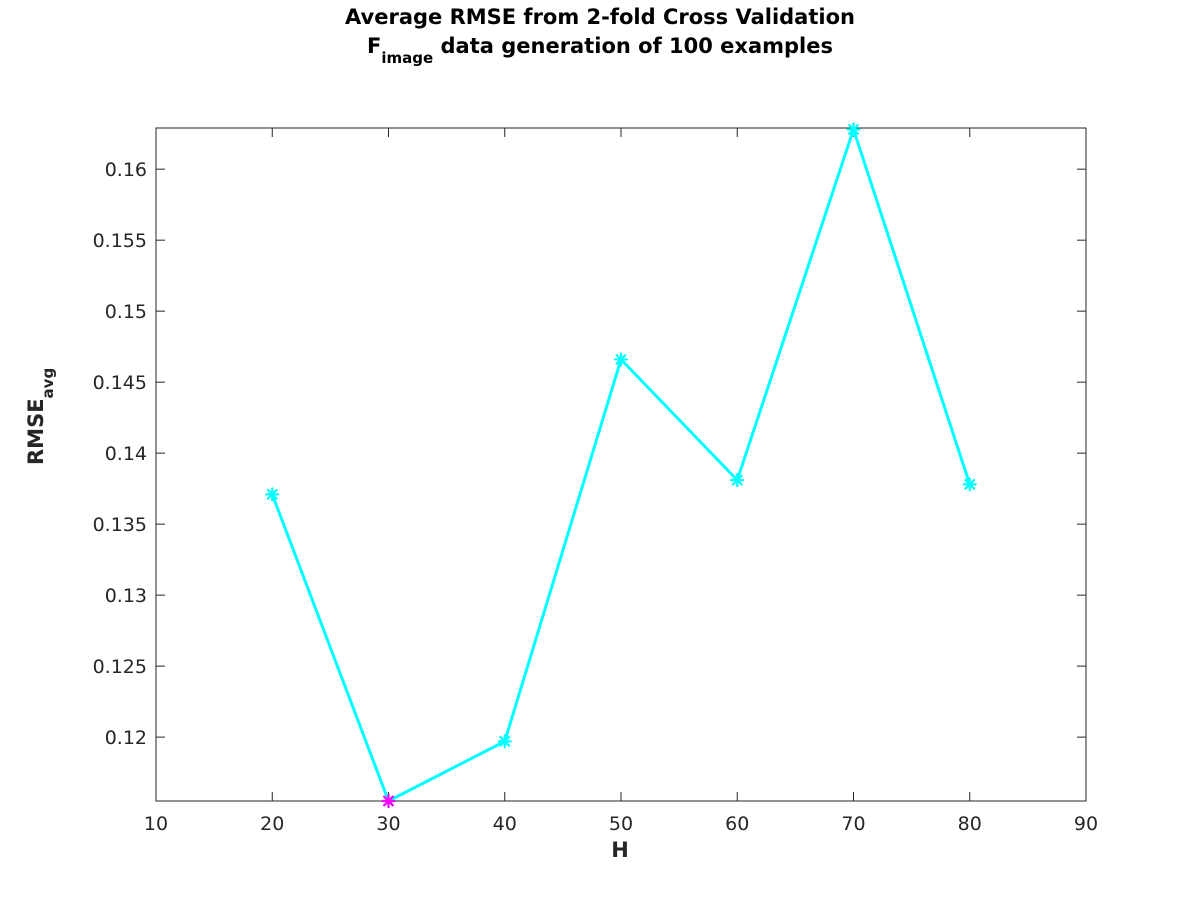 Image resolution: width=1200 pixels, height=900 pixels. Describe the element at coordinates (120, 525) in the screenshot. I see `y-tick-label: 0.135` at that location.